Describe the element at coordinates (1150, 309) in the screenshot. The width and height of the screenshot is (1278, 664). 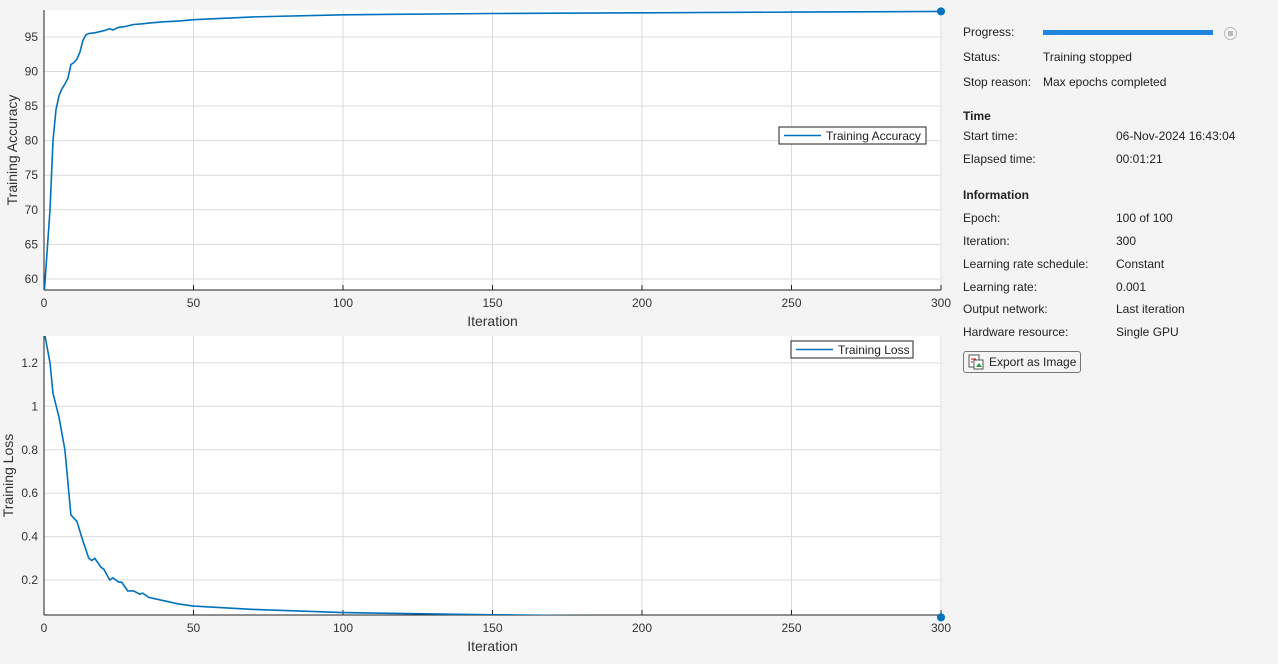
I see `output-value: Last iteration` at that location.